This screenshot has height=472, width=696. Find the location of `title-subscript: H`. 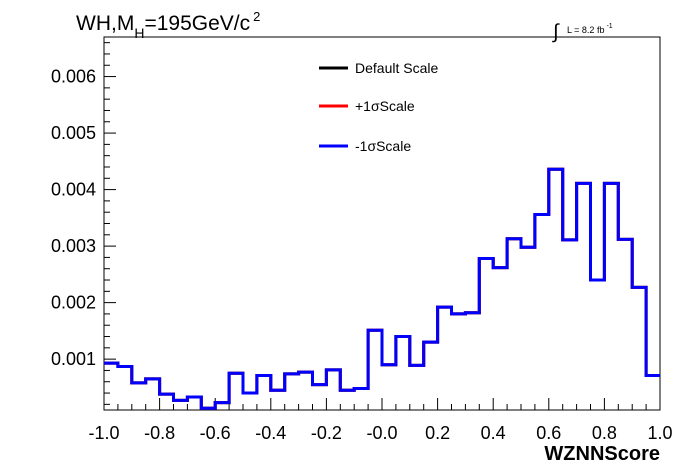

title-subscript: H is located at coordinates (139, 33).